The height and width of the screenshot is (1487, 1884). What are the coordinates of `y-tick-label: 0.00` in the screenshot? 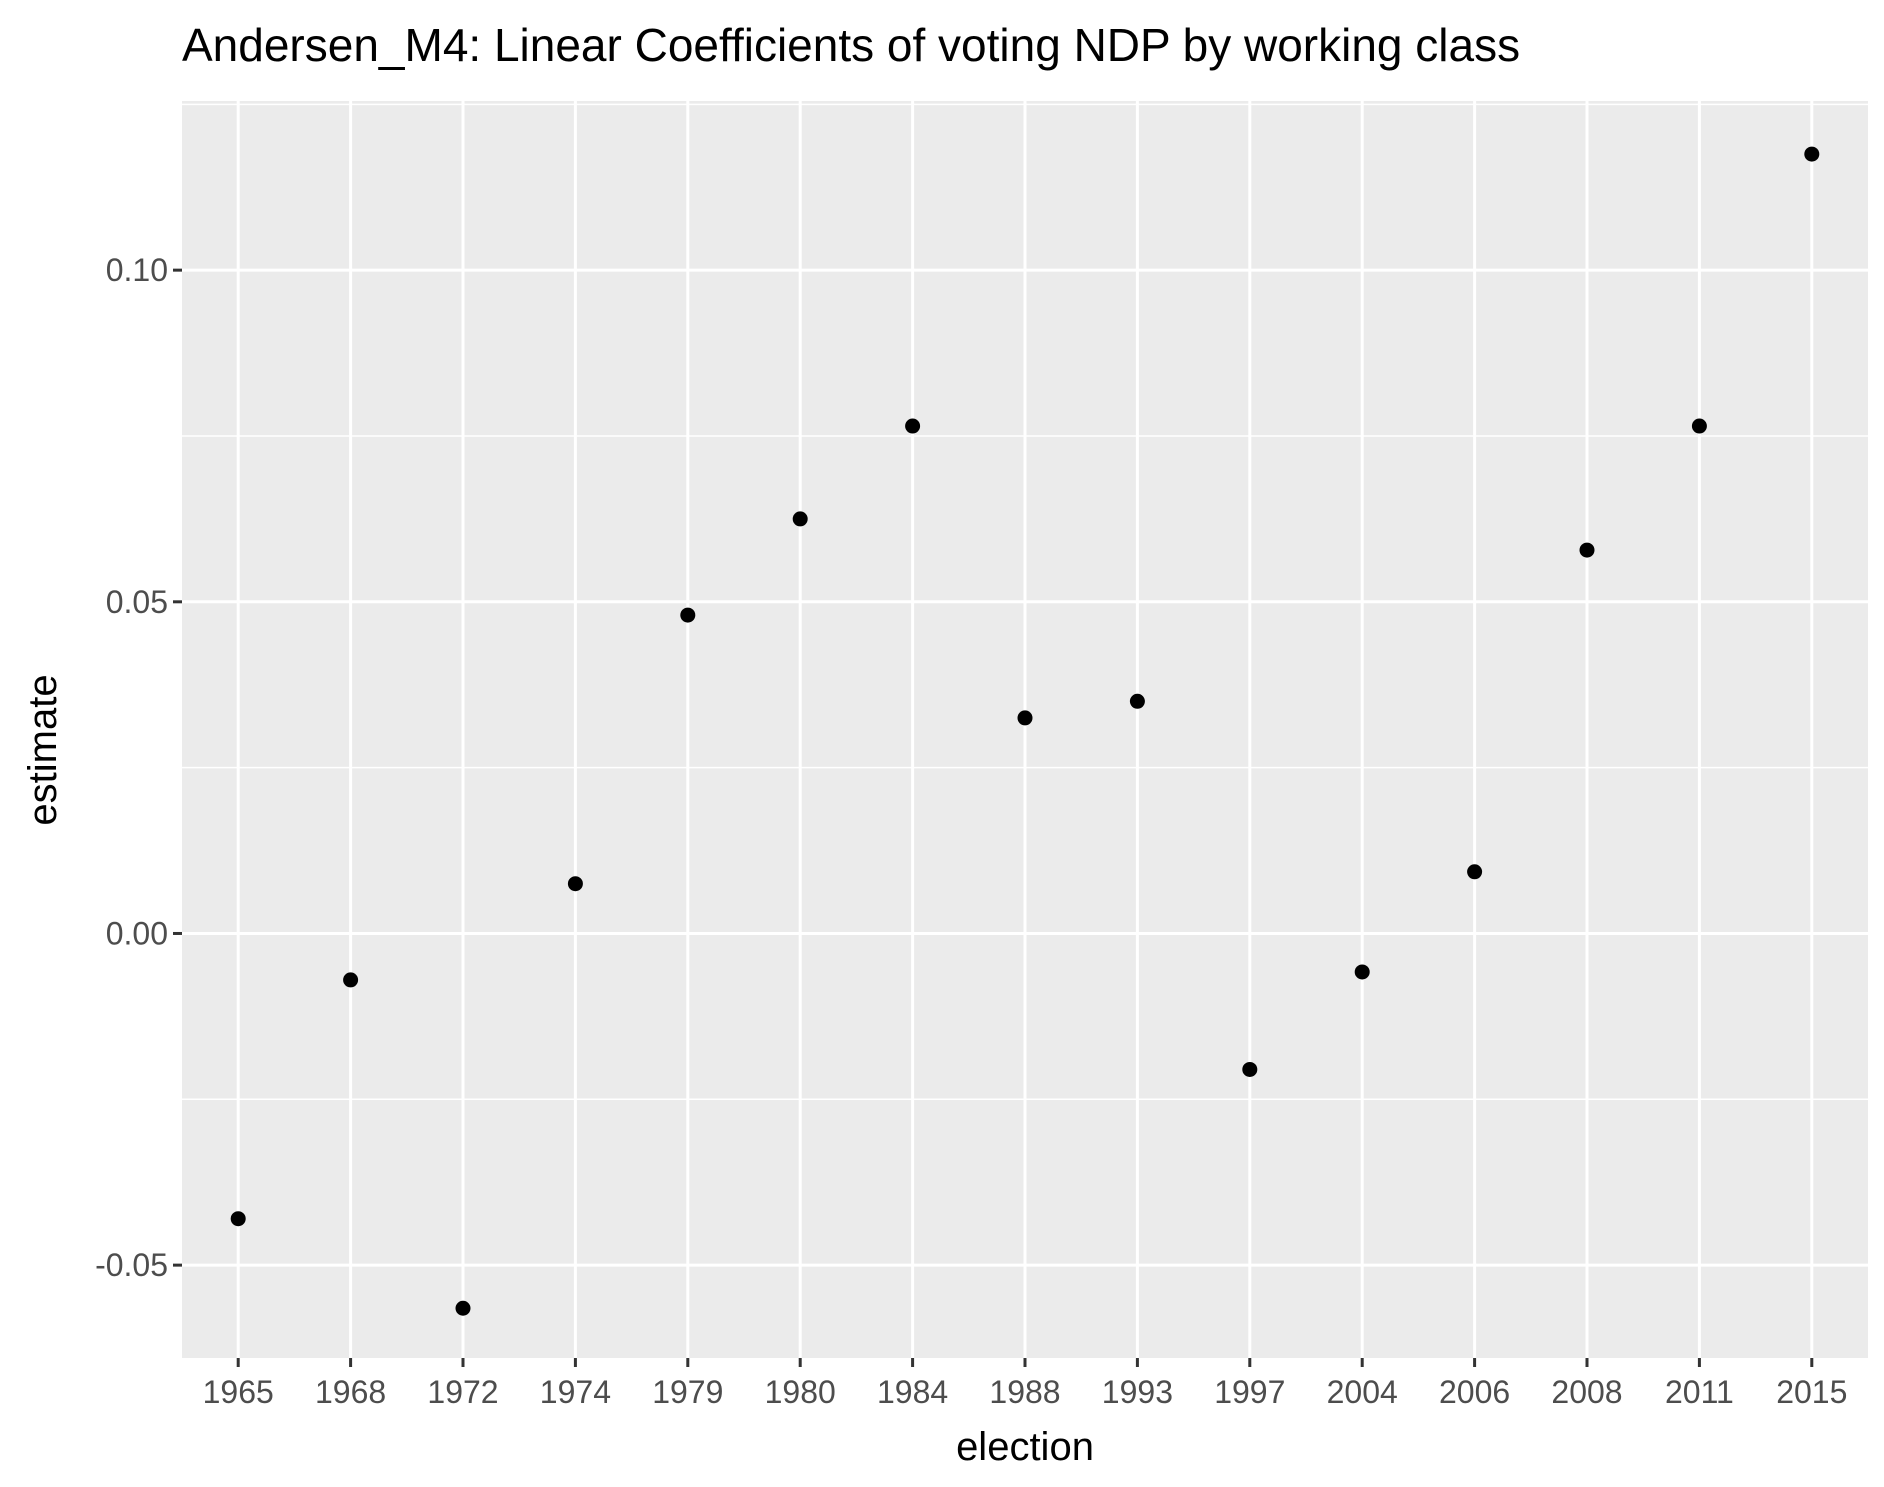 It's located at (137, 933).